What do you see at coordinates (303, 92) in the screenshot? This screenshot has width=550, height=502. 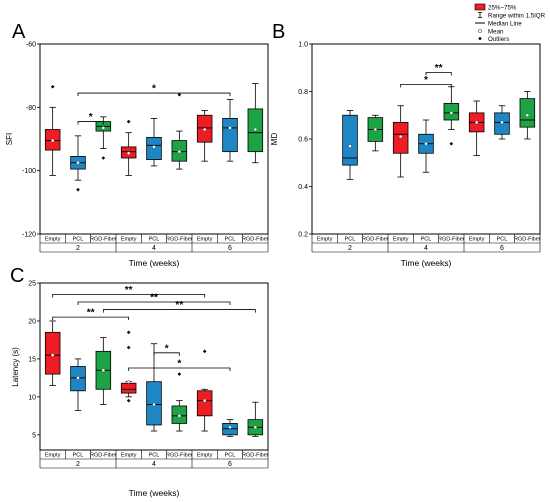 I see `y-tick-label: 0.8` at bounding box center [303, 92].